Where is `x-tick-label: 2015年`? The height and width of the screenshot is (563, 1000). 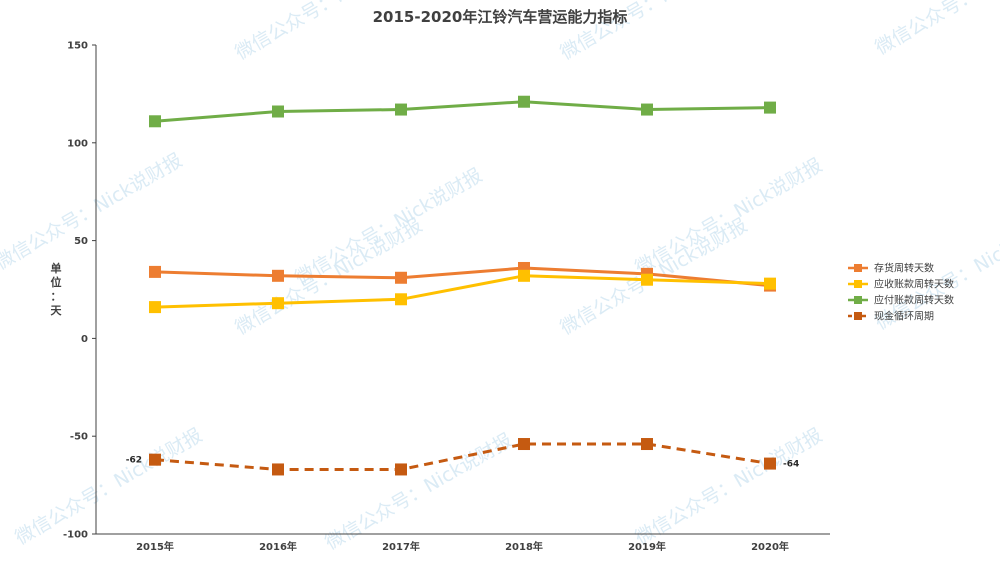 x-tick-label: 2015年 is located at coordinates (155, 546).